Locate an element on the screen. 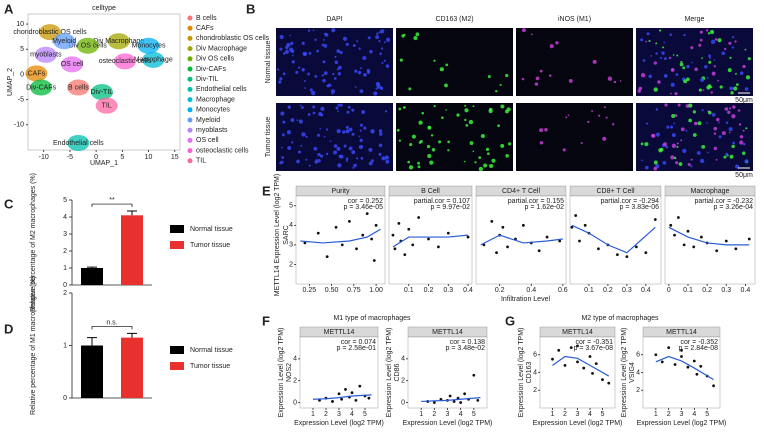 Image resolution: width=764 pixels, height=432 pixels. cluster-label: B cells is located at coordinates (78, 87).